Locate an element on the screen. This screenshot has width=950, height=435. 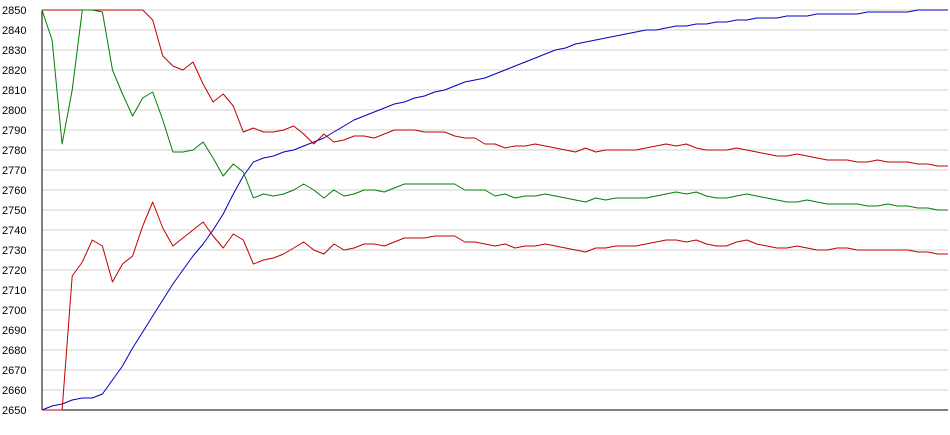
y-tick-label: 2700 is located at coordinates (14, 311).